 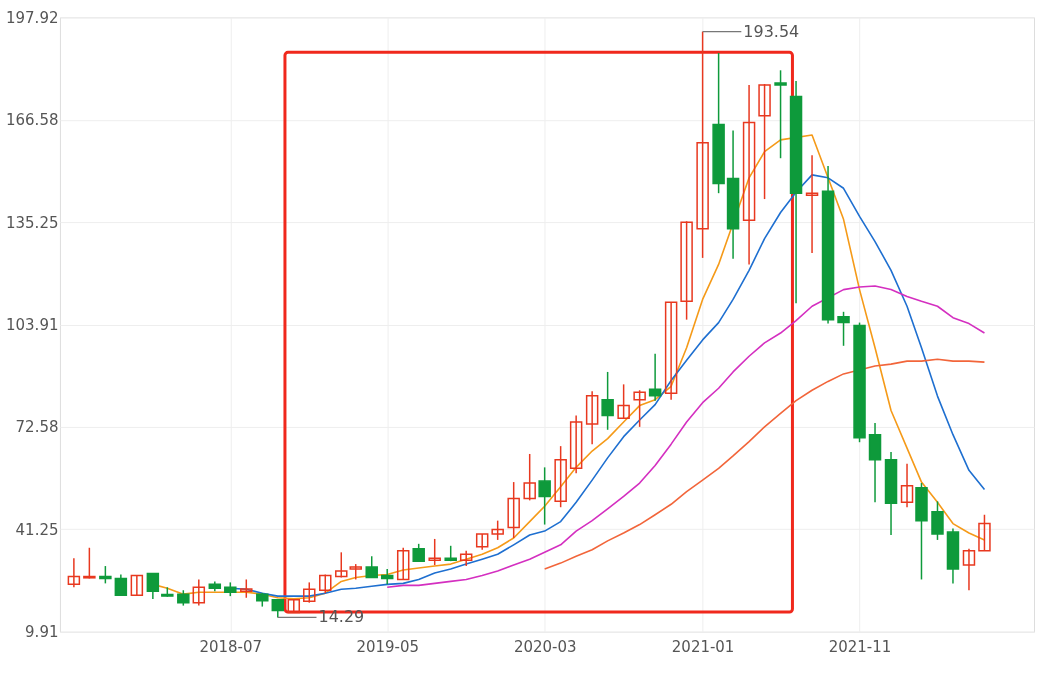 I want to click on x-tick-label: 2021-01, so click(x=703, y=647).